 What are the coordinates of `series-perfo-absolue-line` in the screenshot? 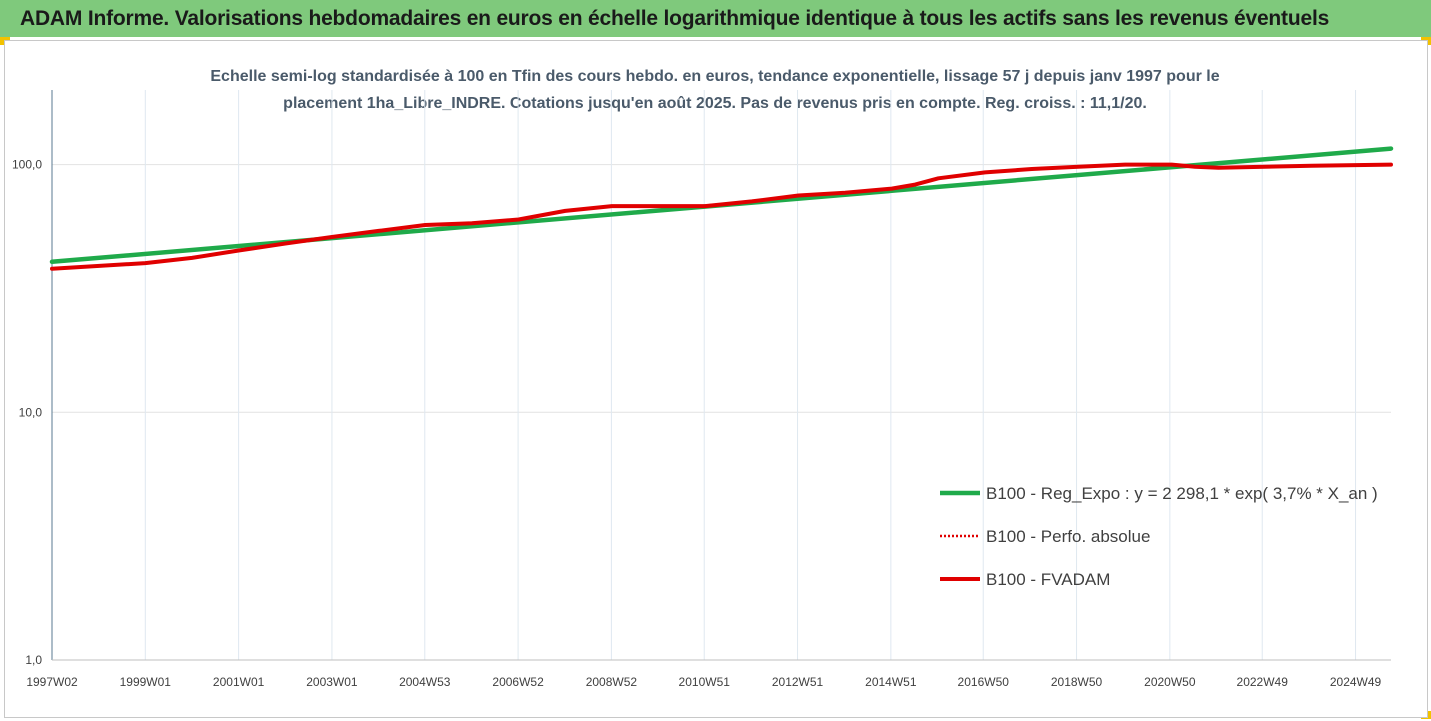 It's located at (721, 216).